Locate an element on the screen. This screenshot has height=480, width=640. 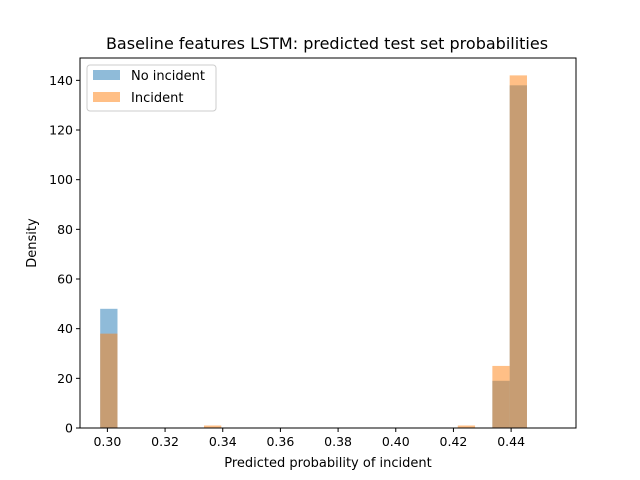
legend-label-incident: Incident is located at coordinates (157, 98).